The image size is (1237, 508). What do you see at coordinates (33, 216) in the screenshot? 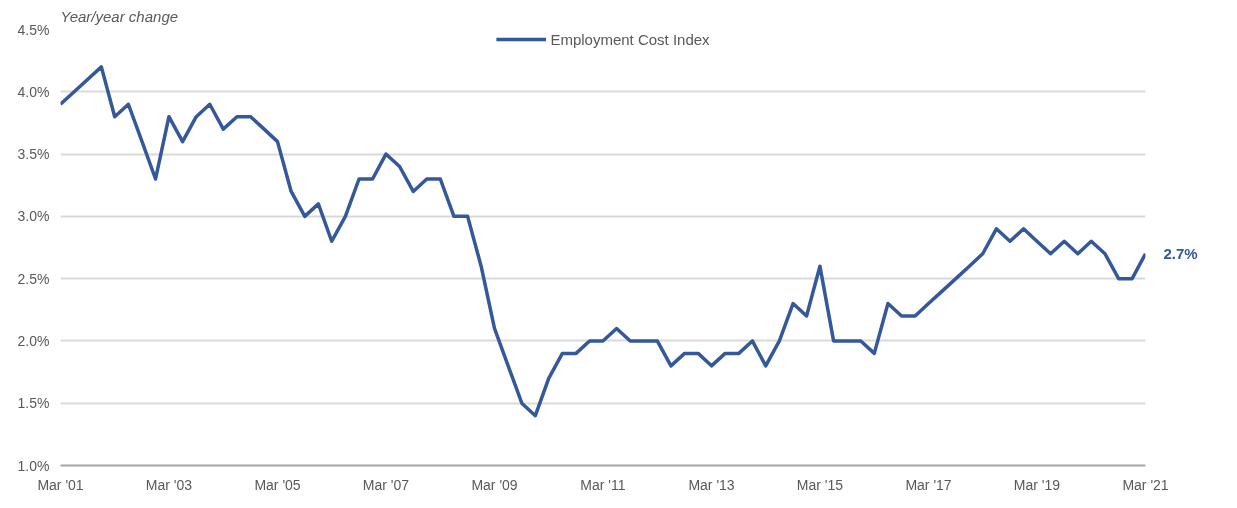
I see `y-tick-label: 3.0%` at bounding box center [33, 216].